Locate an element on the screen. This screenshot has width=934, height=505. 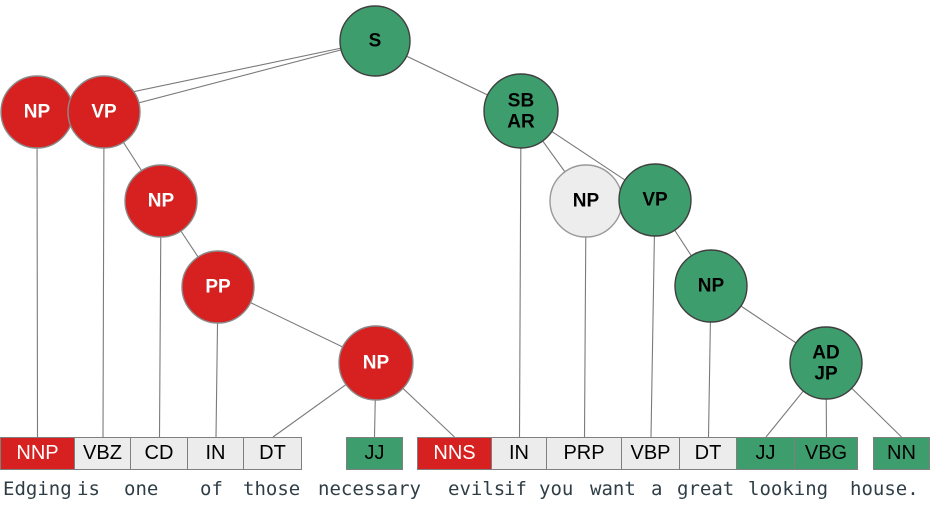
pos-tag-row: NNP VBZ CD IN DT JJ NNS IN PRP VBP DT JJ VBG NN is located at coordinates (467, 453).